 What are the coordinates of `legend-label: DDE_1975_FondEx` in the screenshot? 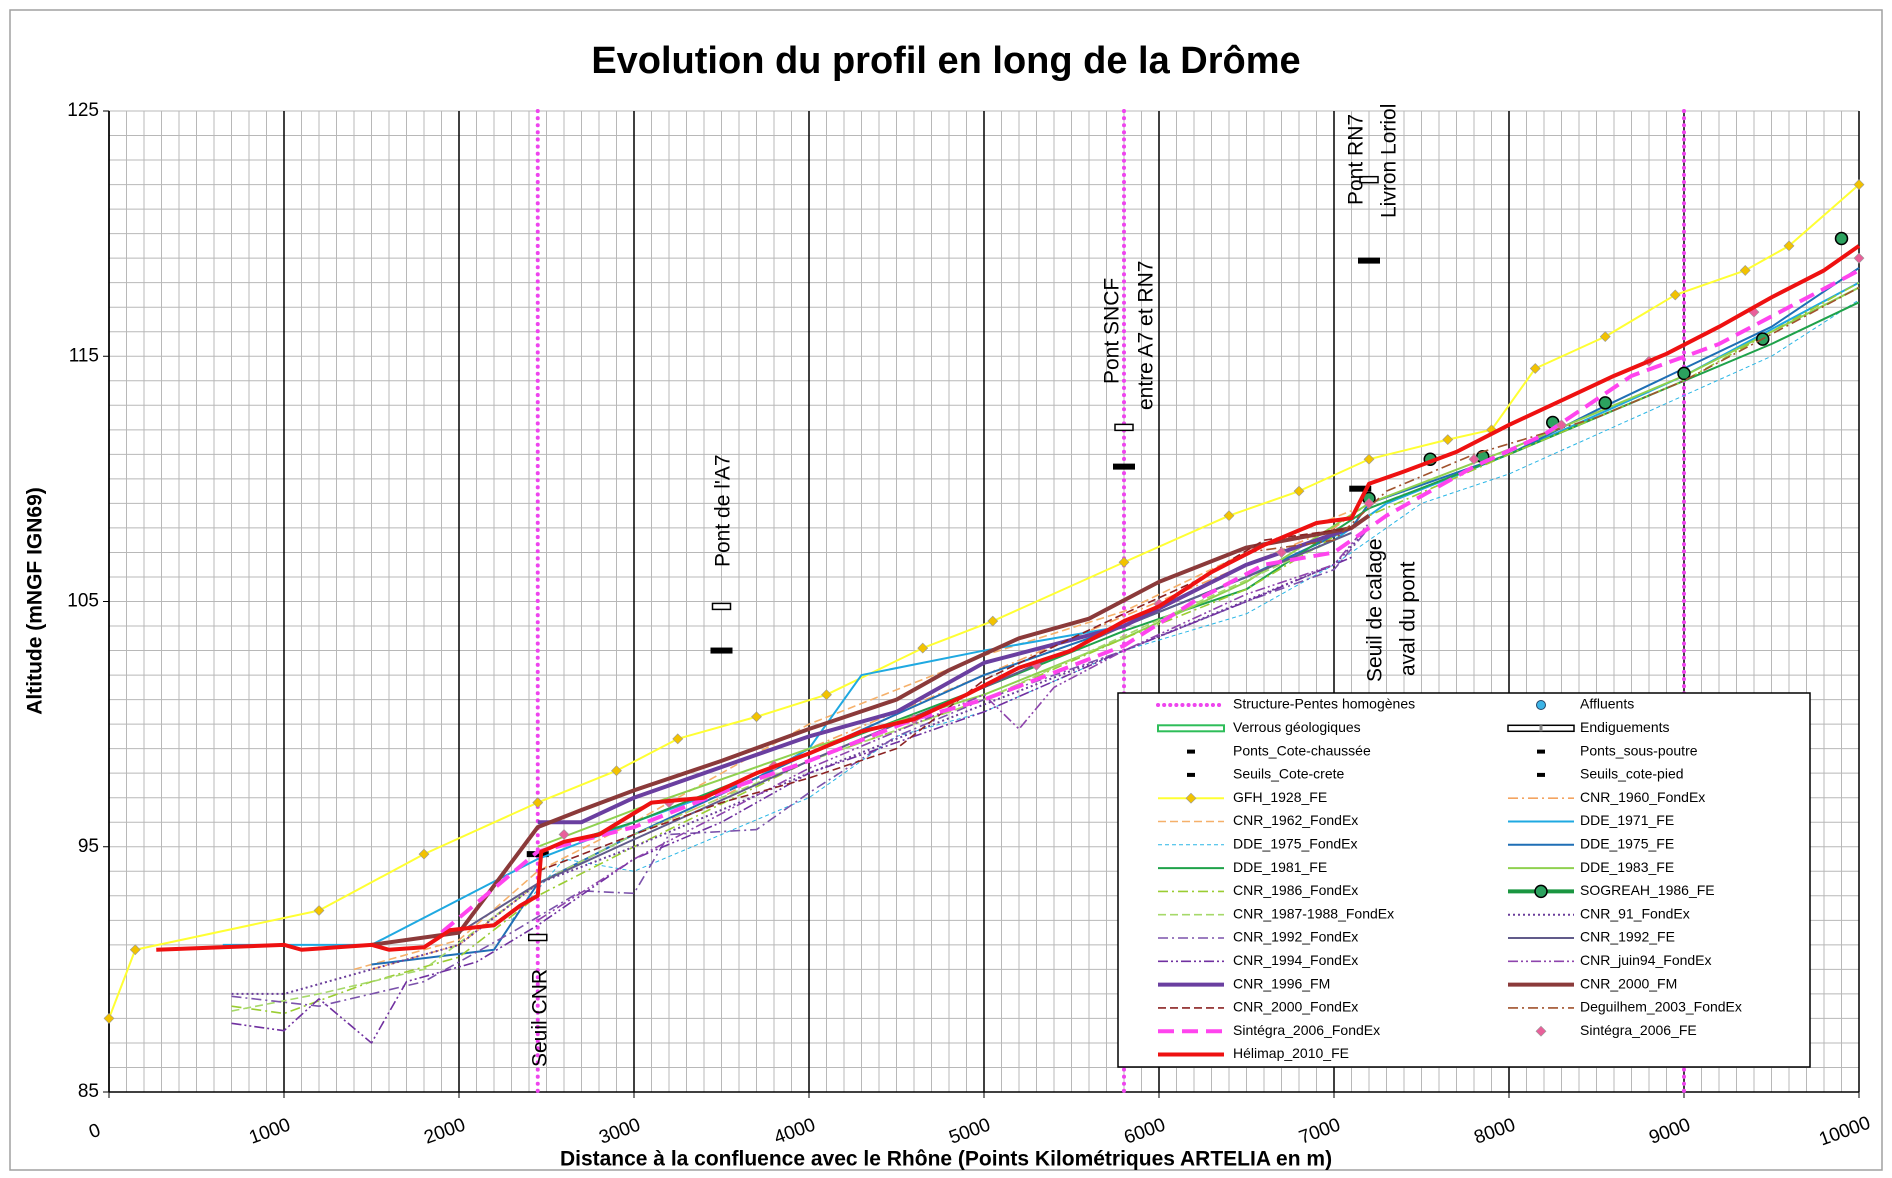 It's located at (1295, 844).